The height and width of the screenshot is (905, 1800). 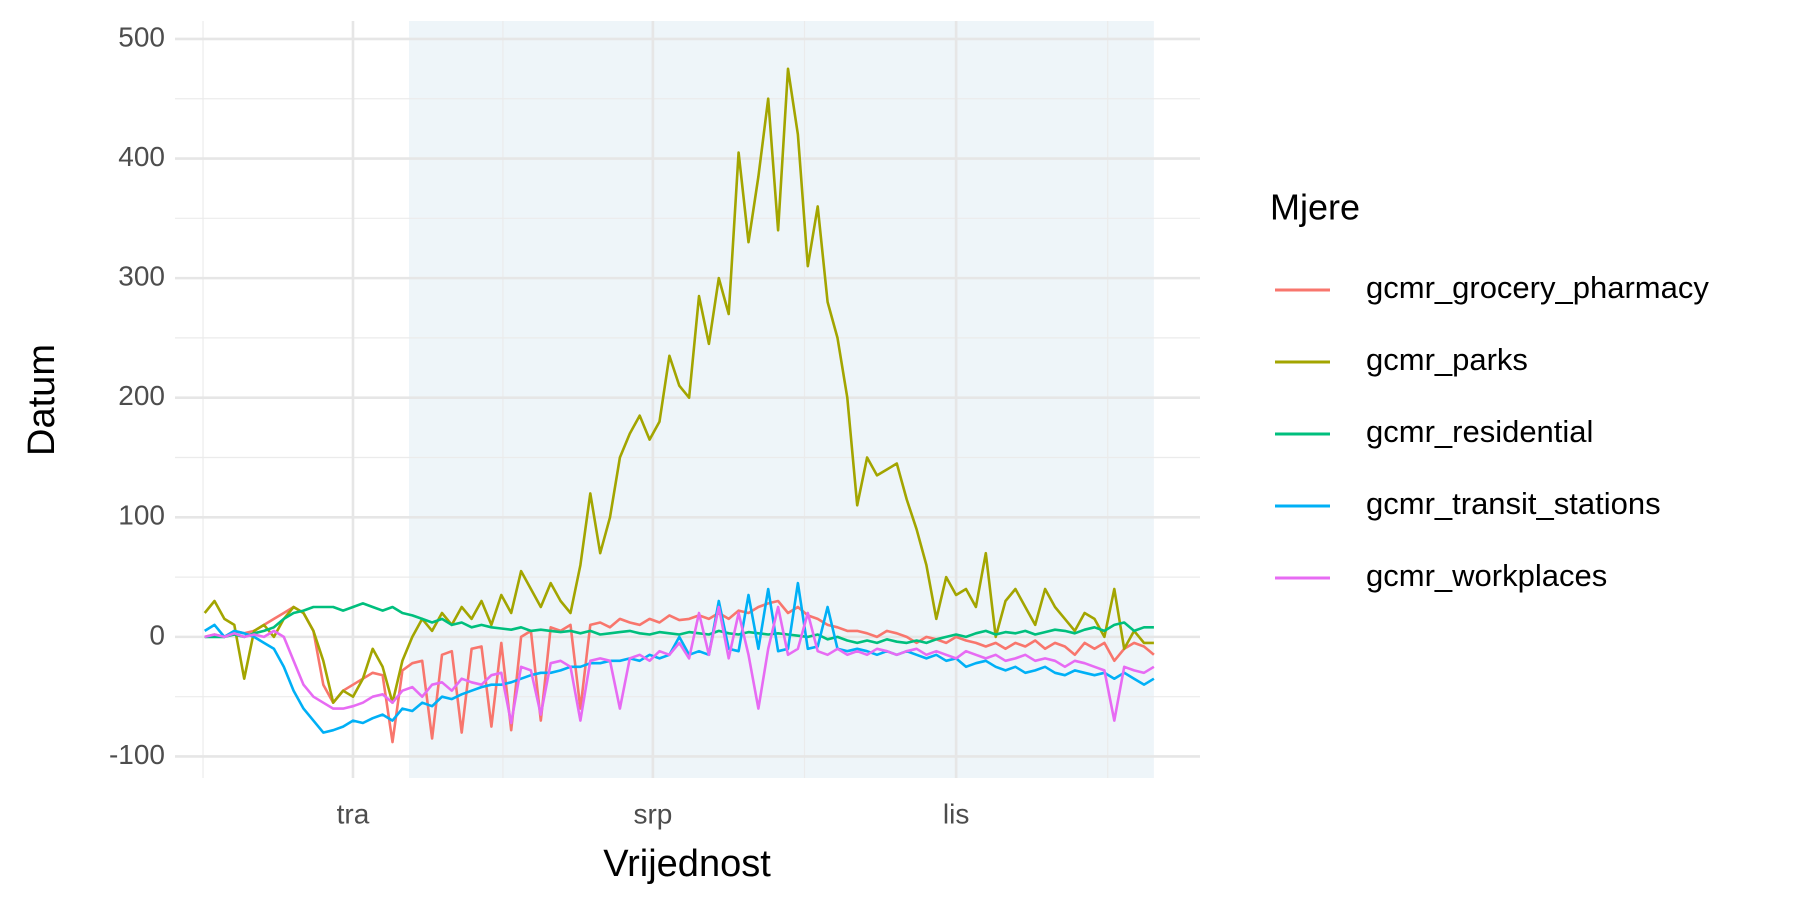 What do you see at coordinates (1479, 431) in the screenshot?
I see `legend-label: gcmr_residential` at bounding box center [1479, 431].